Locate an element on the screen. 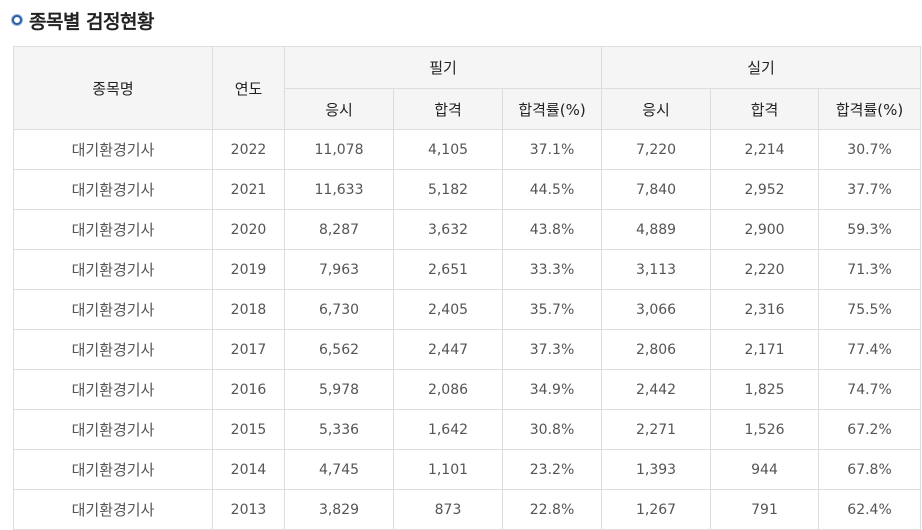  cell-written-pass: 1,101 is located at coordinates (448, 469).